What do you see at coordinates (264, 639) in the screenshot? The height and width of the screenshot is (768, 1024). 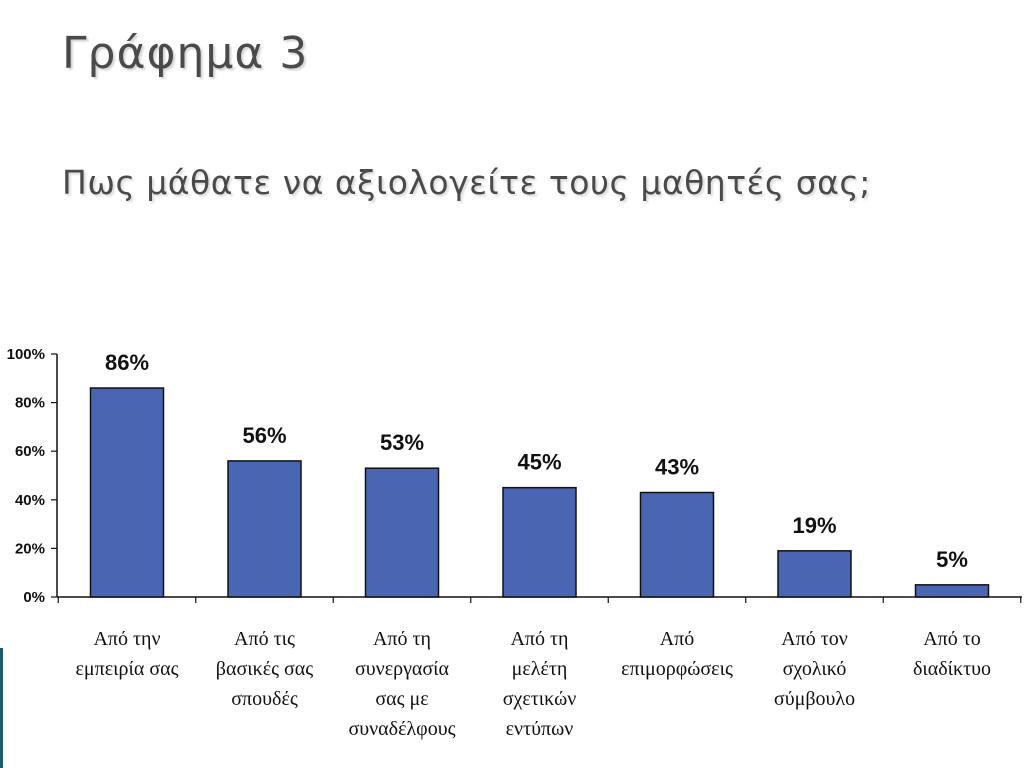 I see `category-label-2: Από τις` at bounding box center [264, 639].